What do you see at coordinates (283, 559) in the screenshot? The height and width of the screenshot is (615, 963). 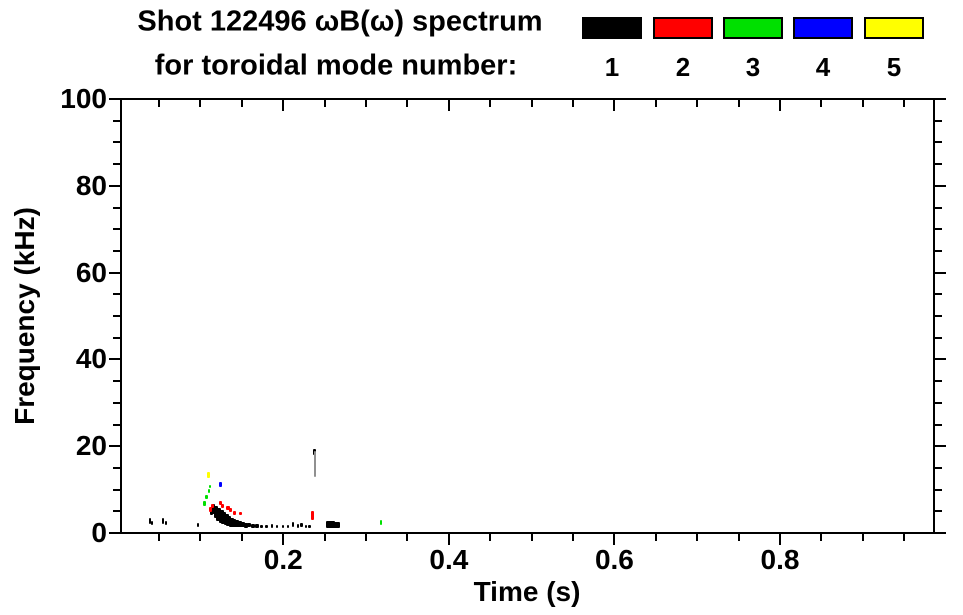 I see `x-tick-label: 0.2` at bounding box center [283, 559].